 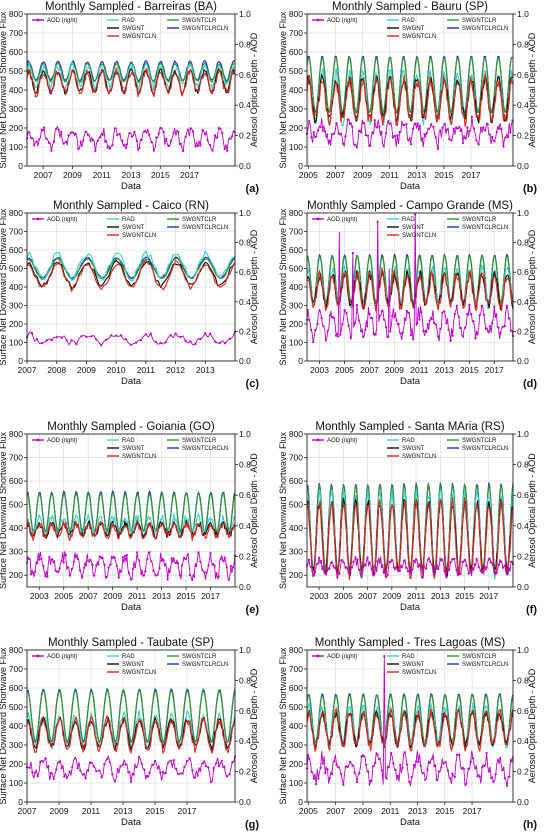 I want to click on y2-tick-label: 1.0, so click(x=245, y=434).